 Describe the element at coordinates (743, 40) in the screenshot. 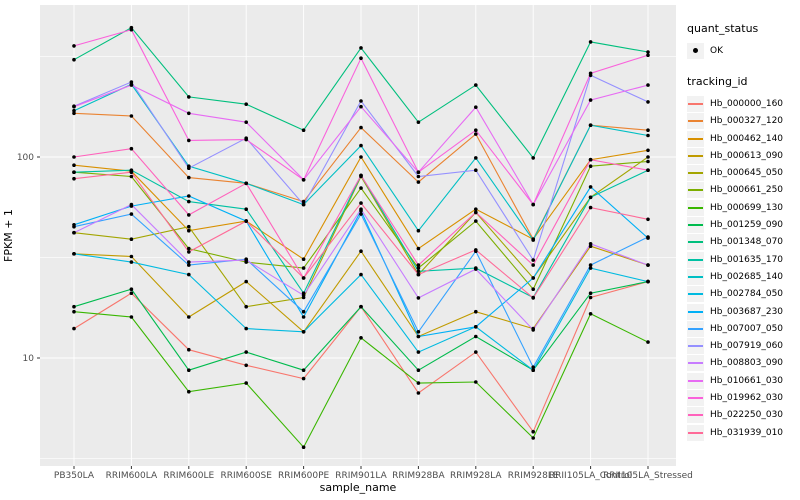

I see `legend-quant-status: quant_status OK` at that location.